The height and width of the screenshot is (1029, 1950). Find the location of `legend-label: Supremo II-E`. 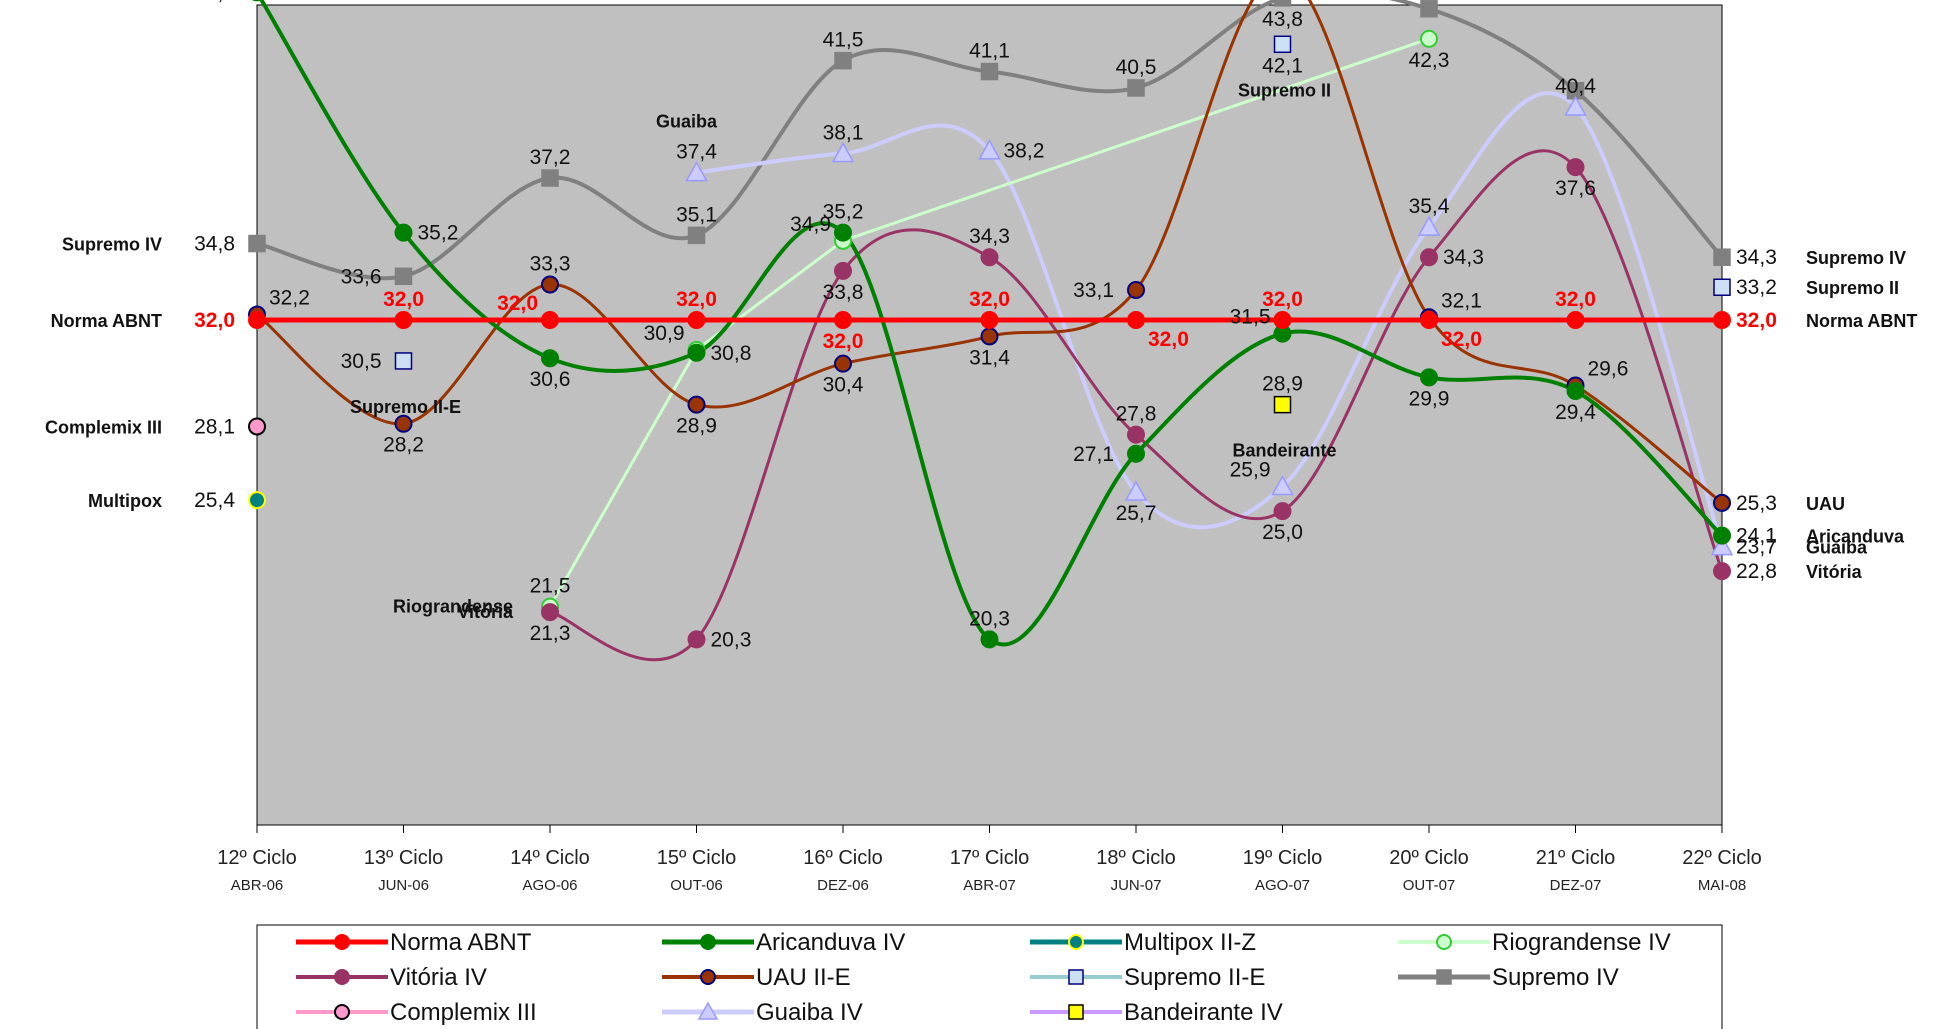

legend-label: Supremo II-E is located at coordinates (1194, 977).